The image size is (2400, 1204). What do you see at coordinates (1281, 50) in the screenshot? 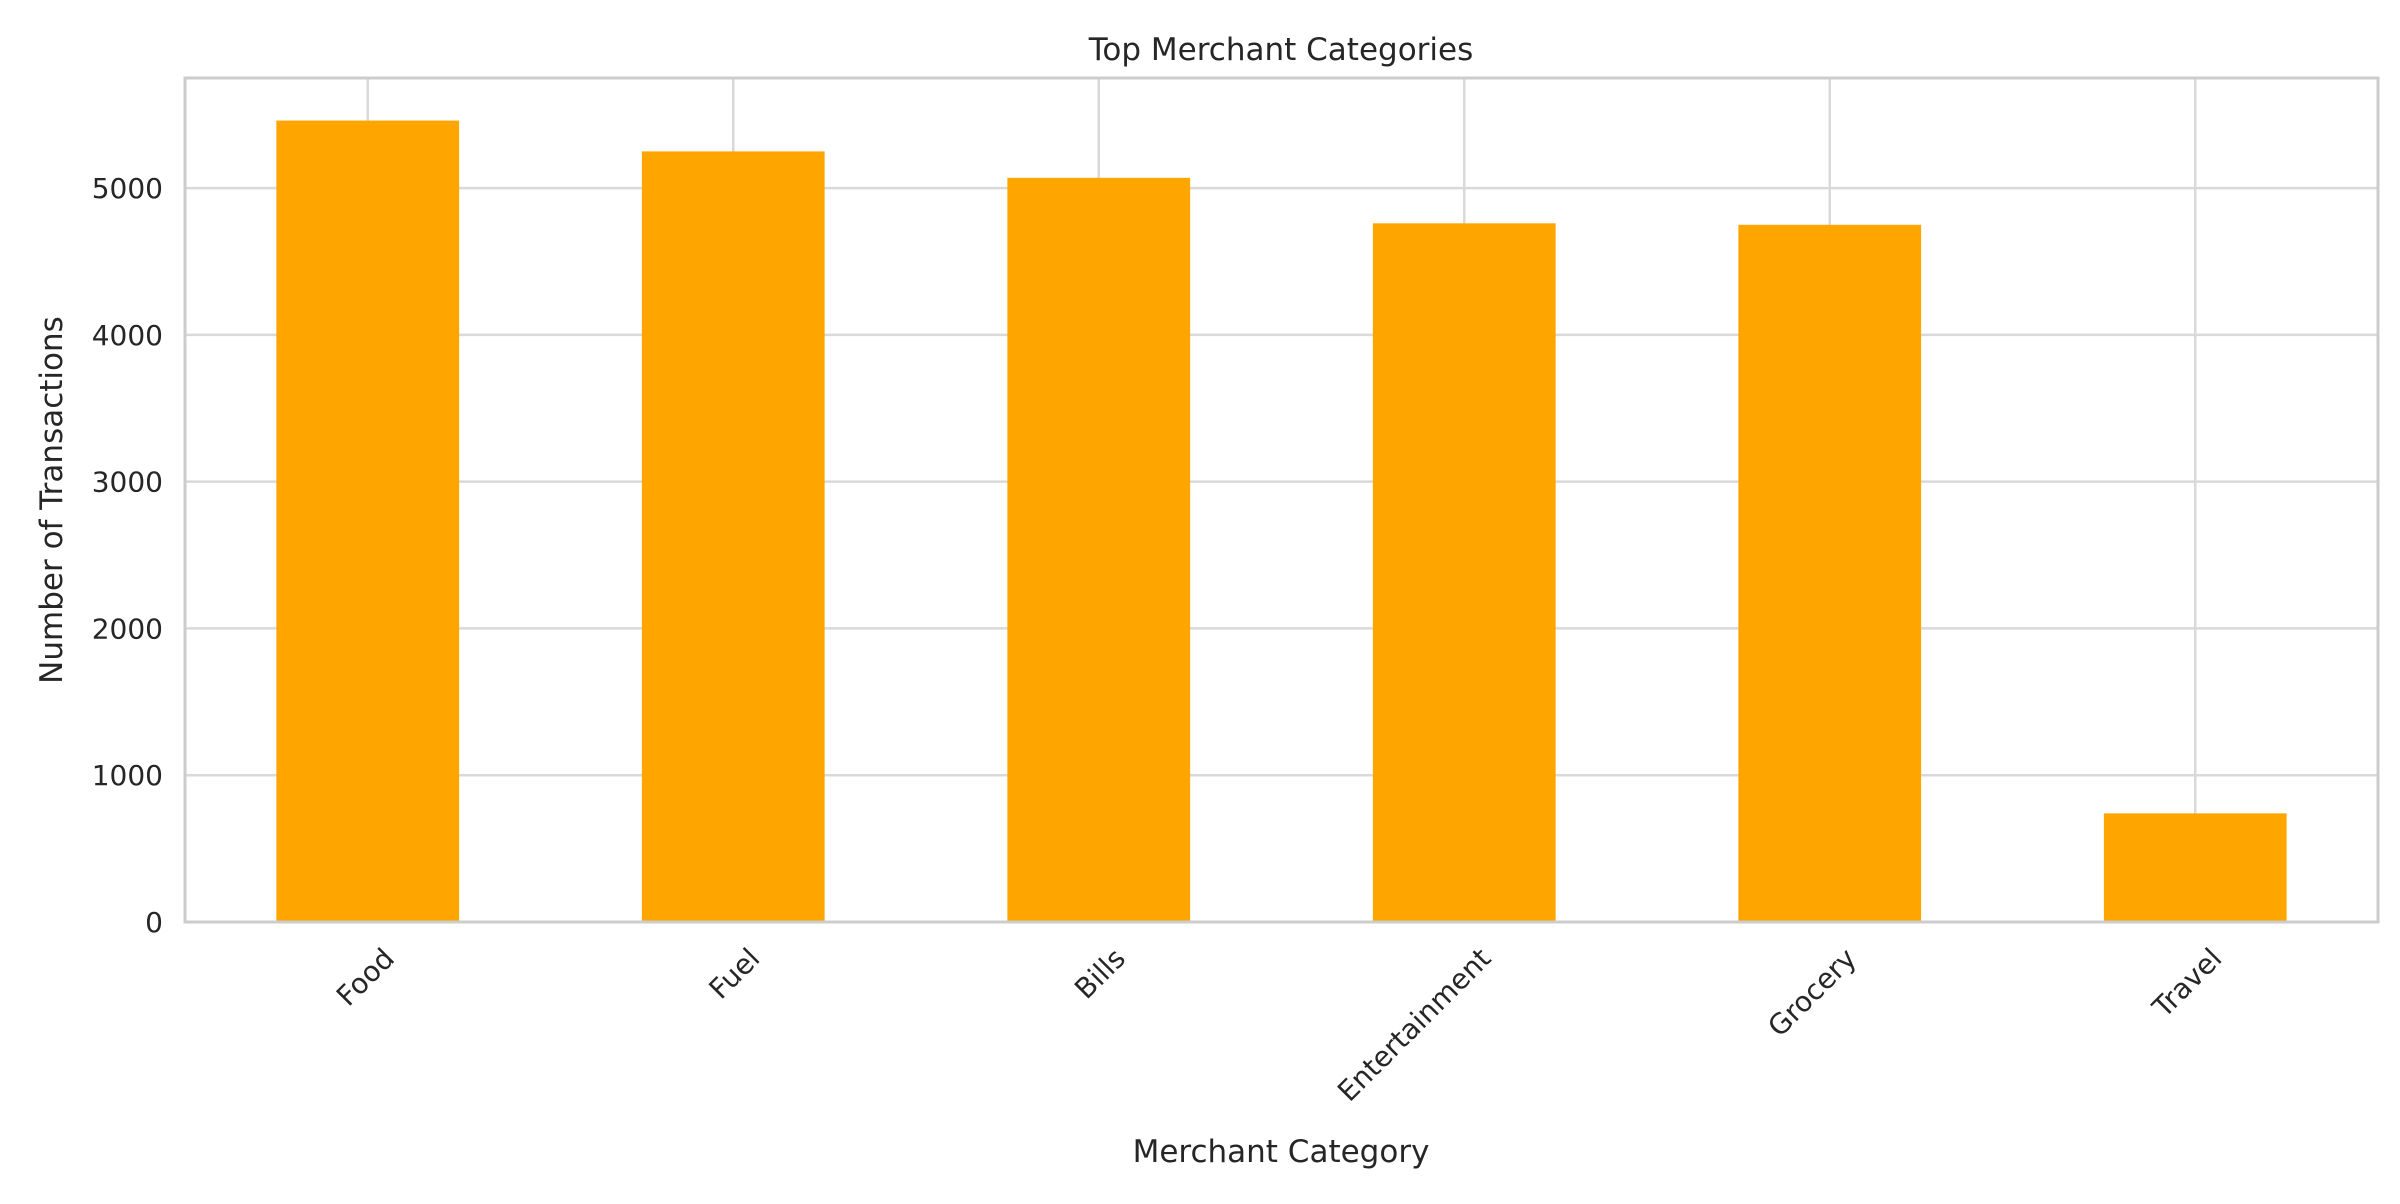
I see `chart-title: Top Merchant Categories` at bounding box center [1281, 50].